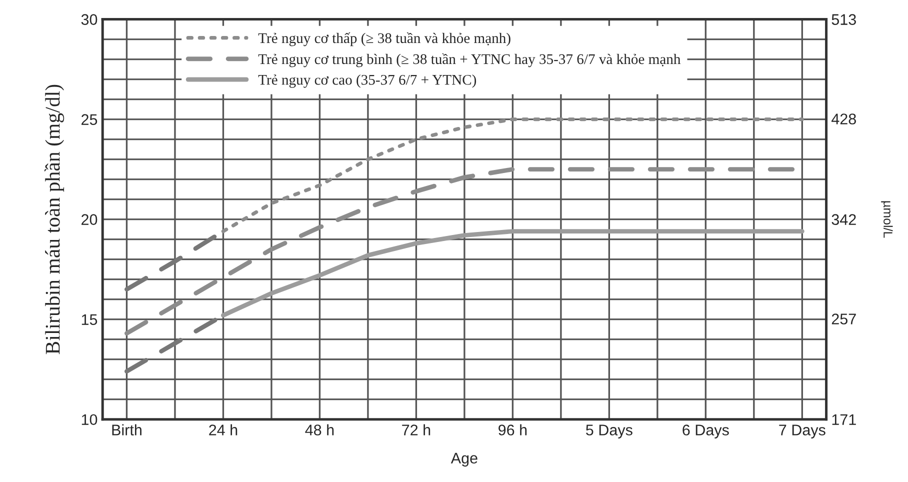  Describe the element at coordinates (90, 219) in the screenshot. I see `y-tick-label: 20` at that location.